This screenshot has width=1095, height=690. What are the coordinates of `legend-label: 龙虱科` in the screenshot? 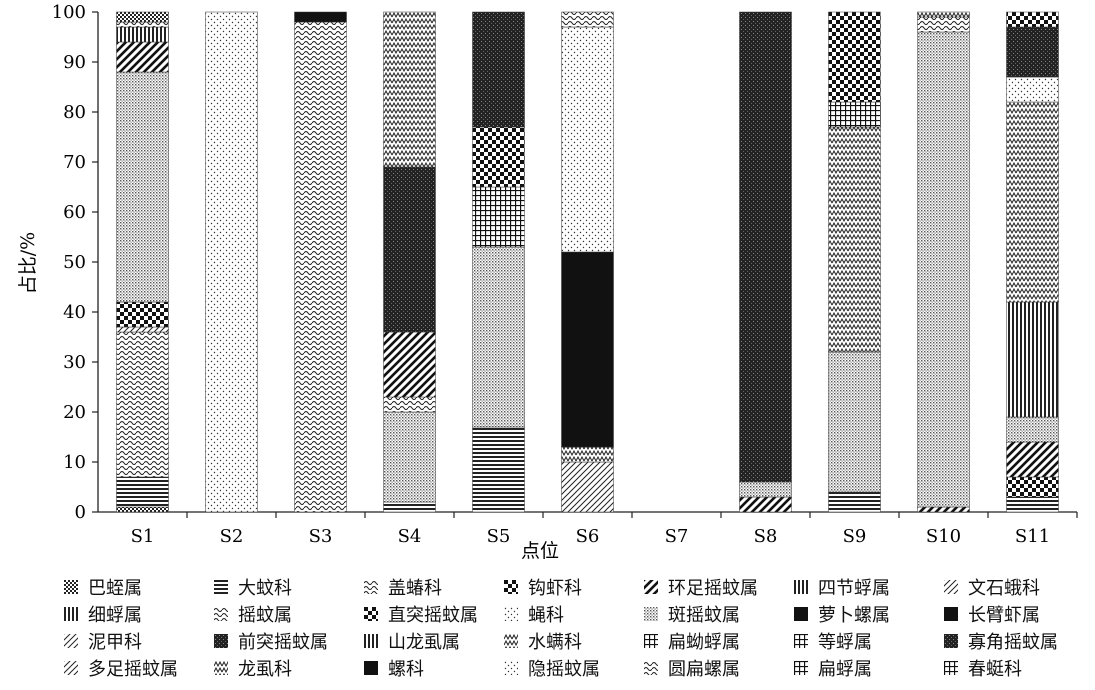 It's located at (265, 669).